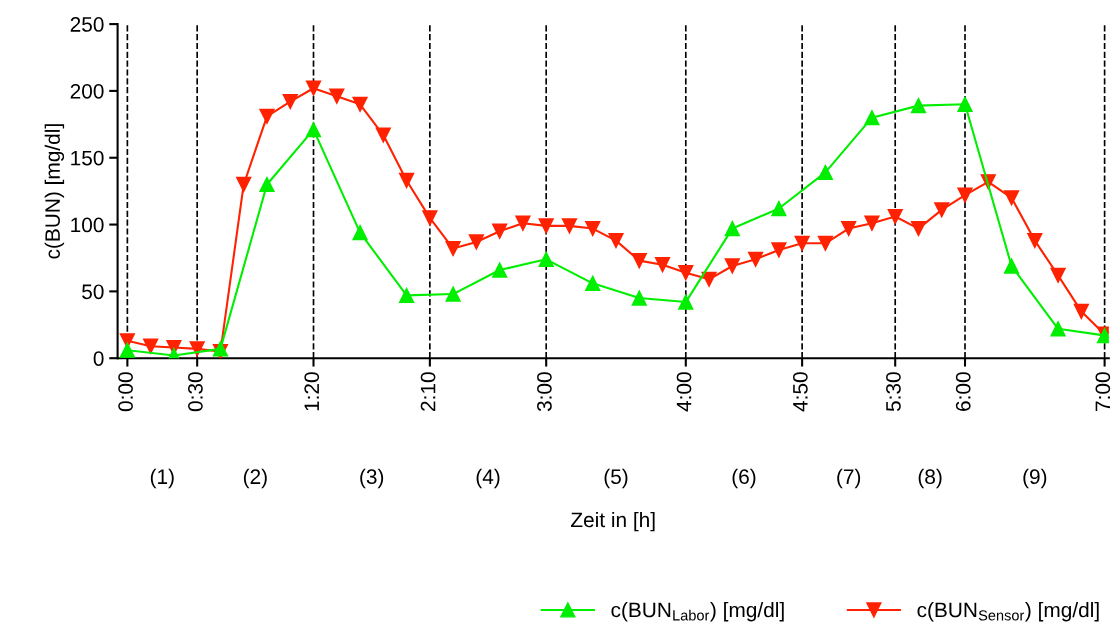 The image size is (1120, 634). I want to click on x-tick-label: 5:30, so click(893, 392).